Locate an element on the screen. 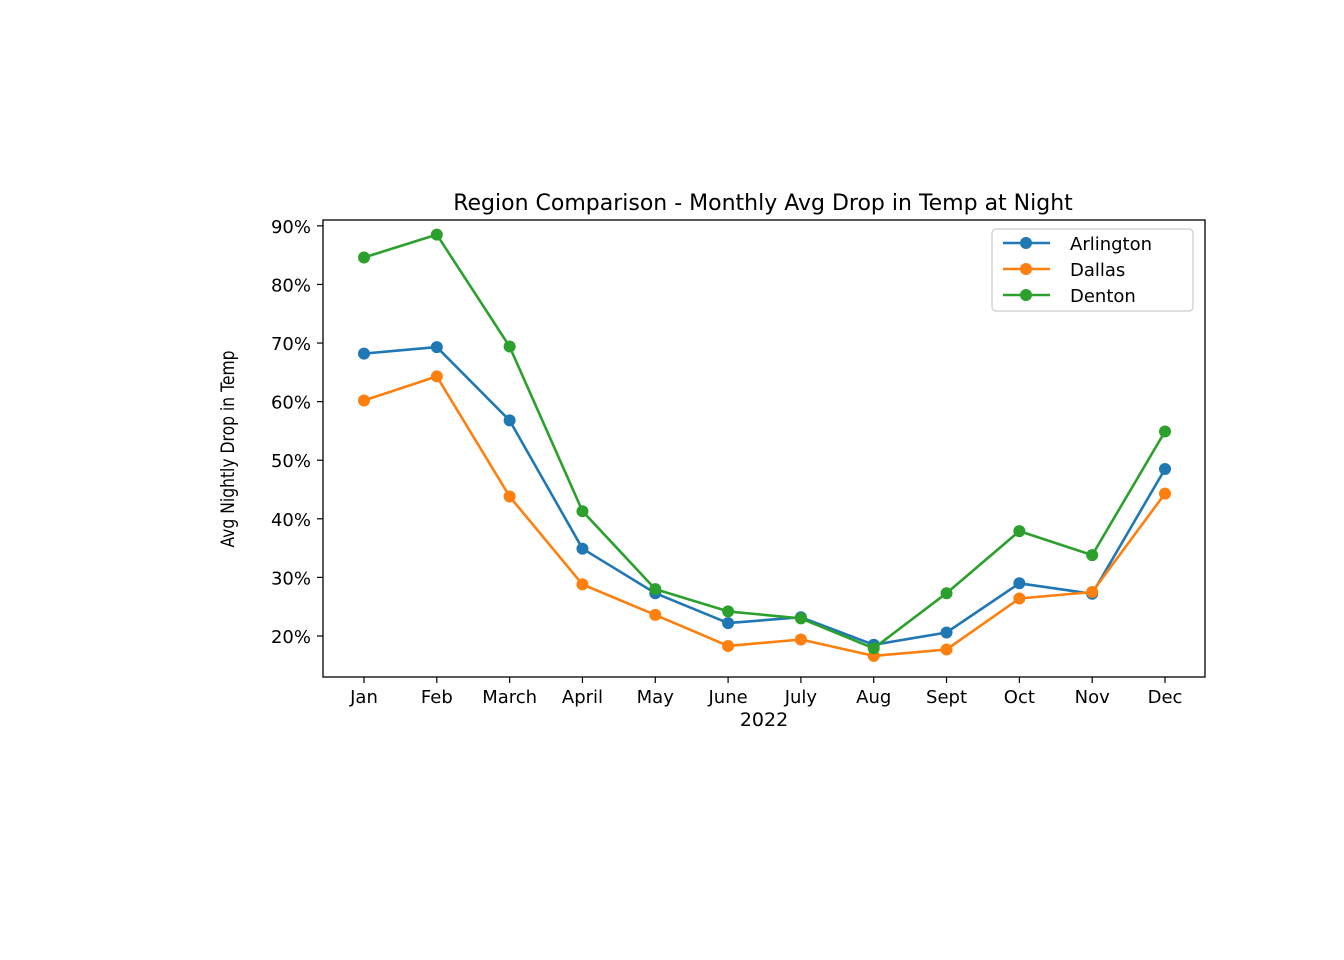 Image resolution: width=1344 pixels, height=960 pixels. x-tick-label: Oct is located at coordinates (1019, 697).